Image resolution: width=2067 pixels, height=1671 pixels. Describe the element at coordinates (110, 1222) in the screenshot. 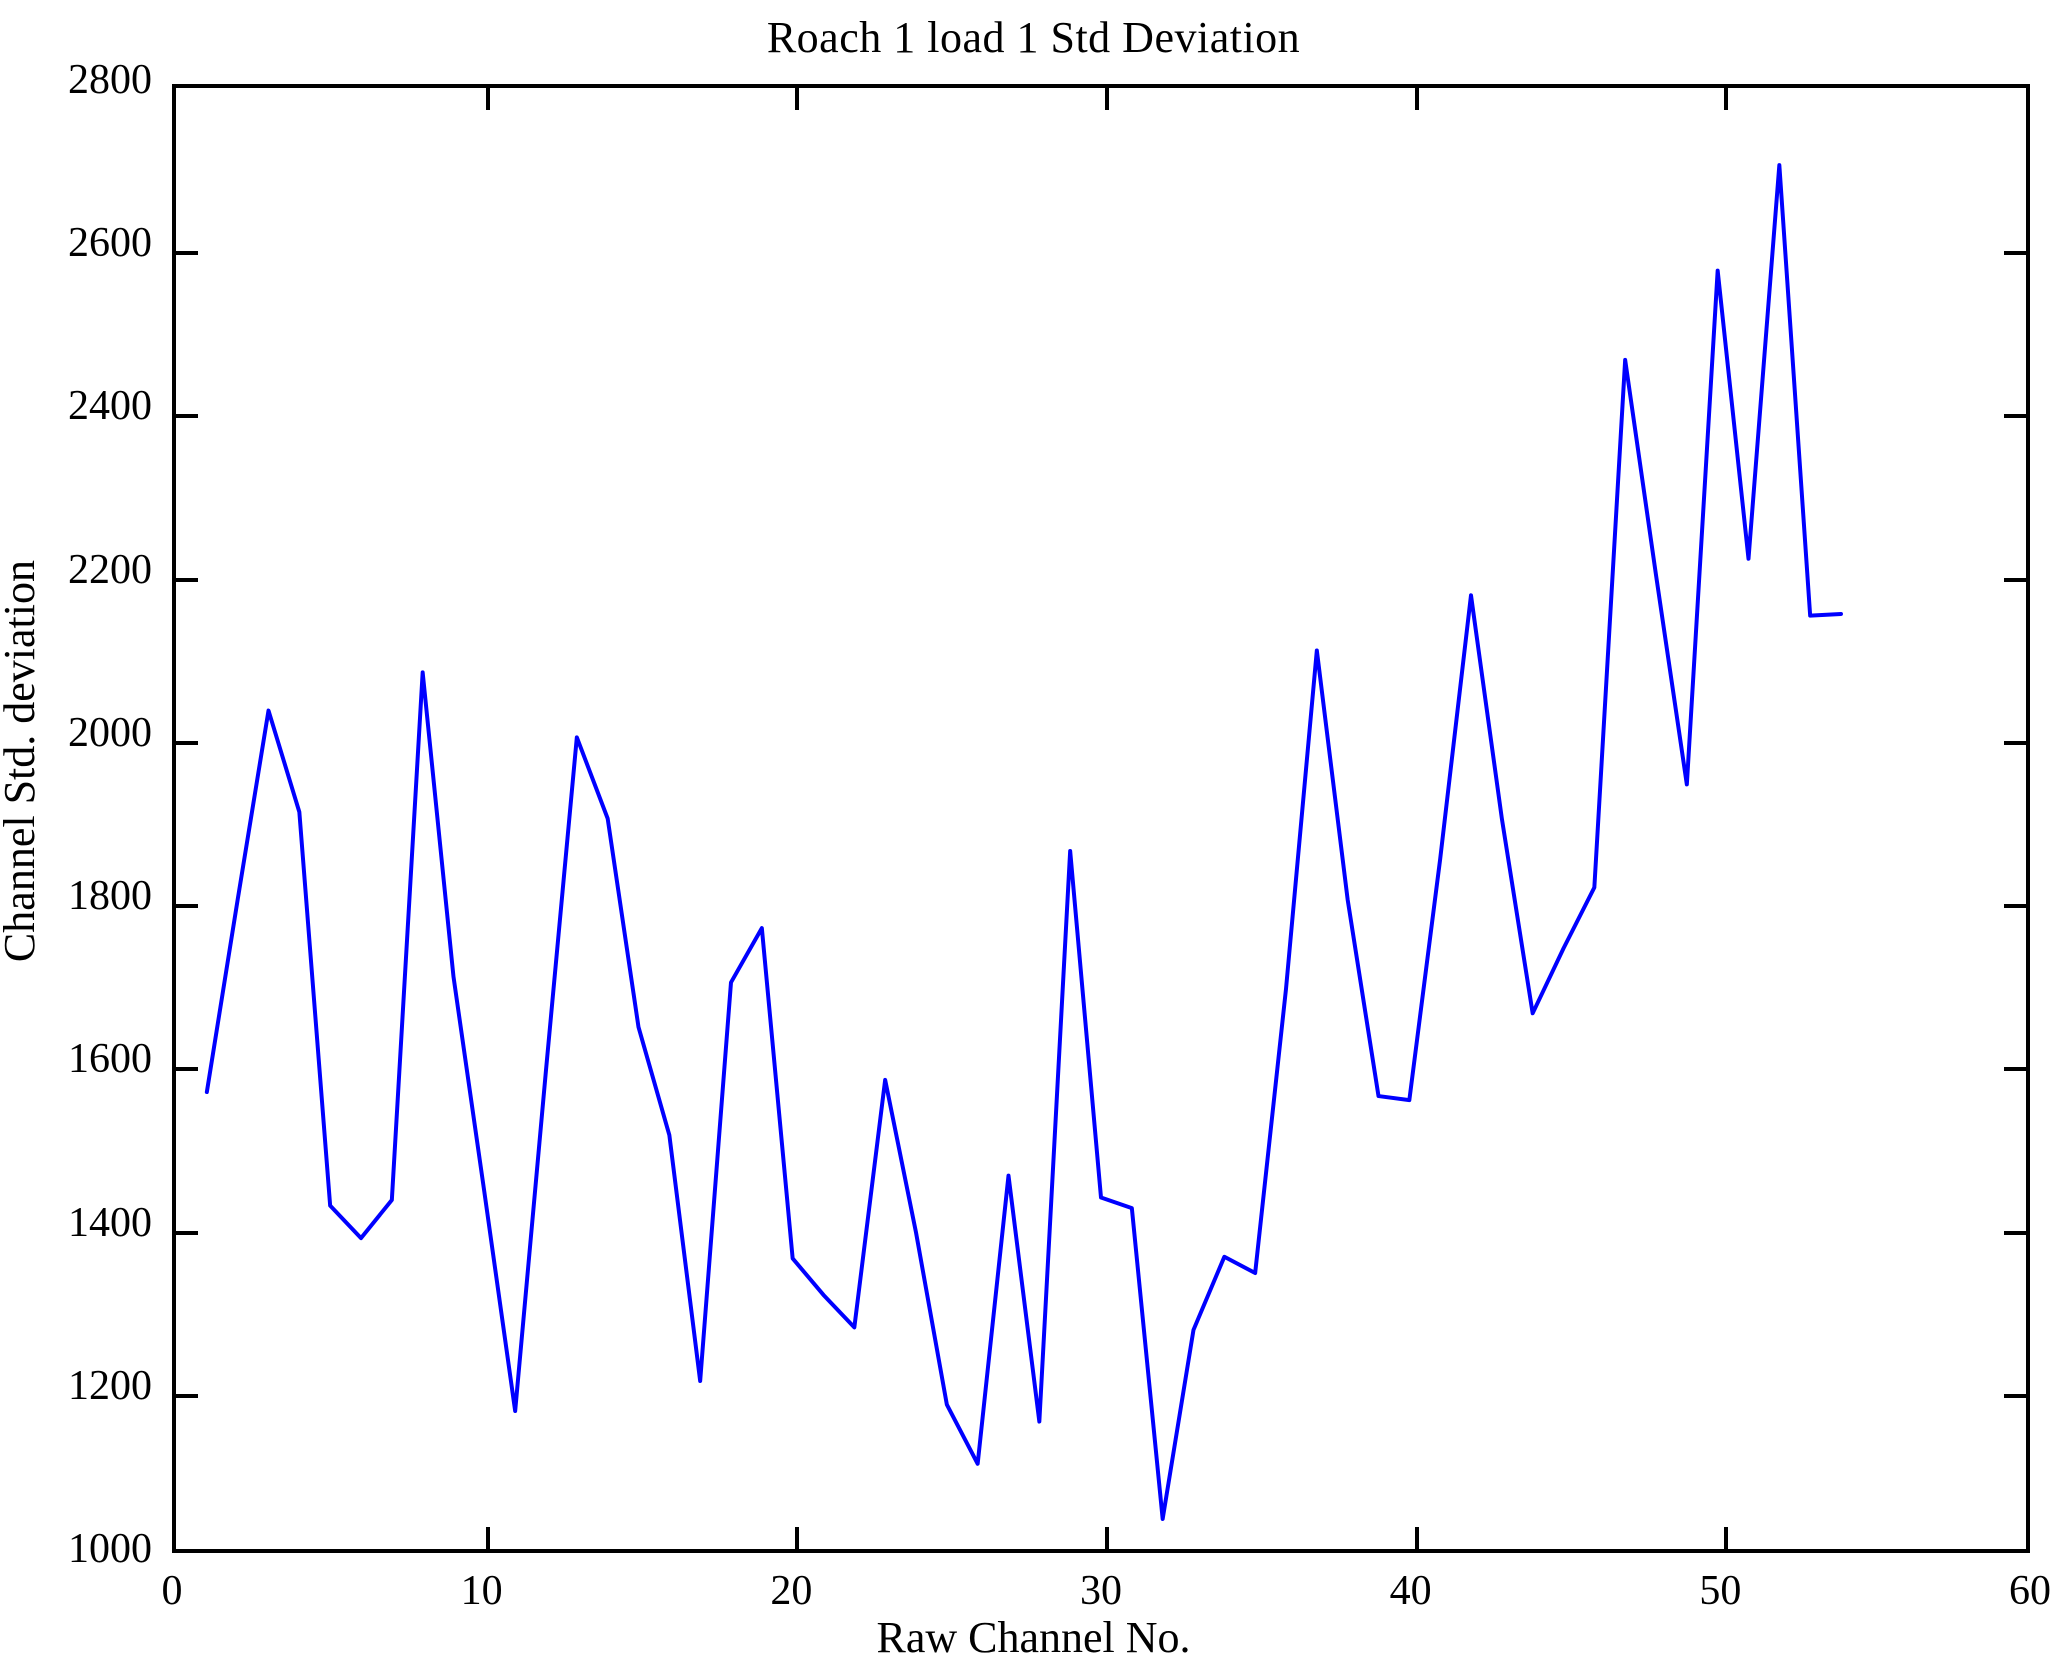

I see `y-axis-tick-label: 1400` at that location.